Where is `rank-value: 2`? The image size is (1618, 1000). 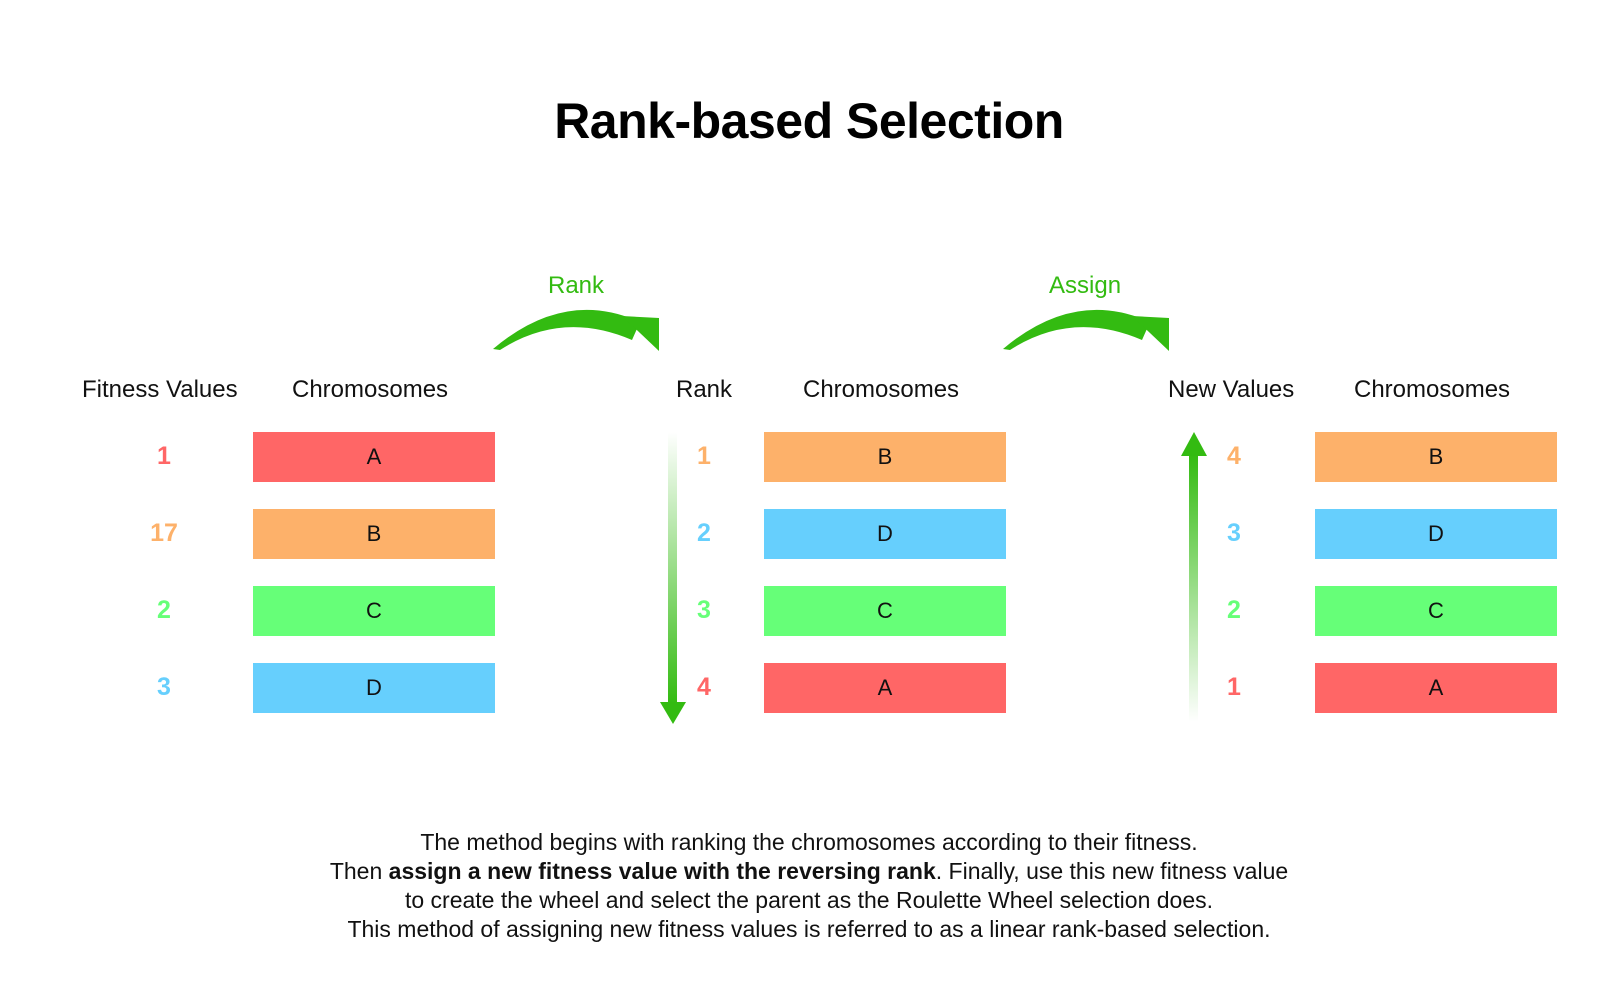
rank-value: 2 is located at coordinates (704, 533).